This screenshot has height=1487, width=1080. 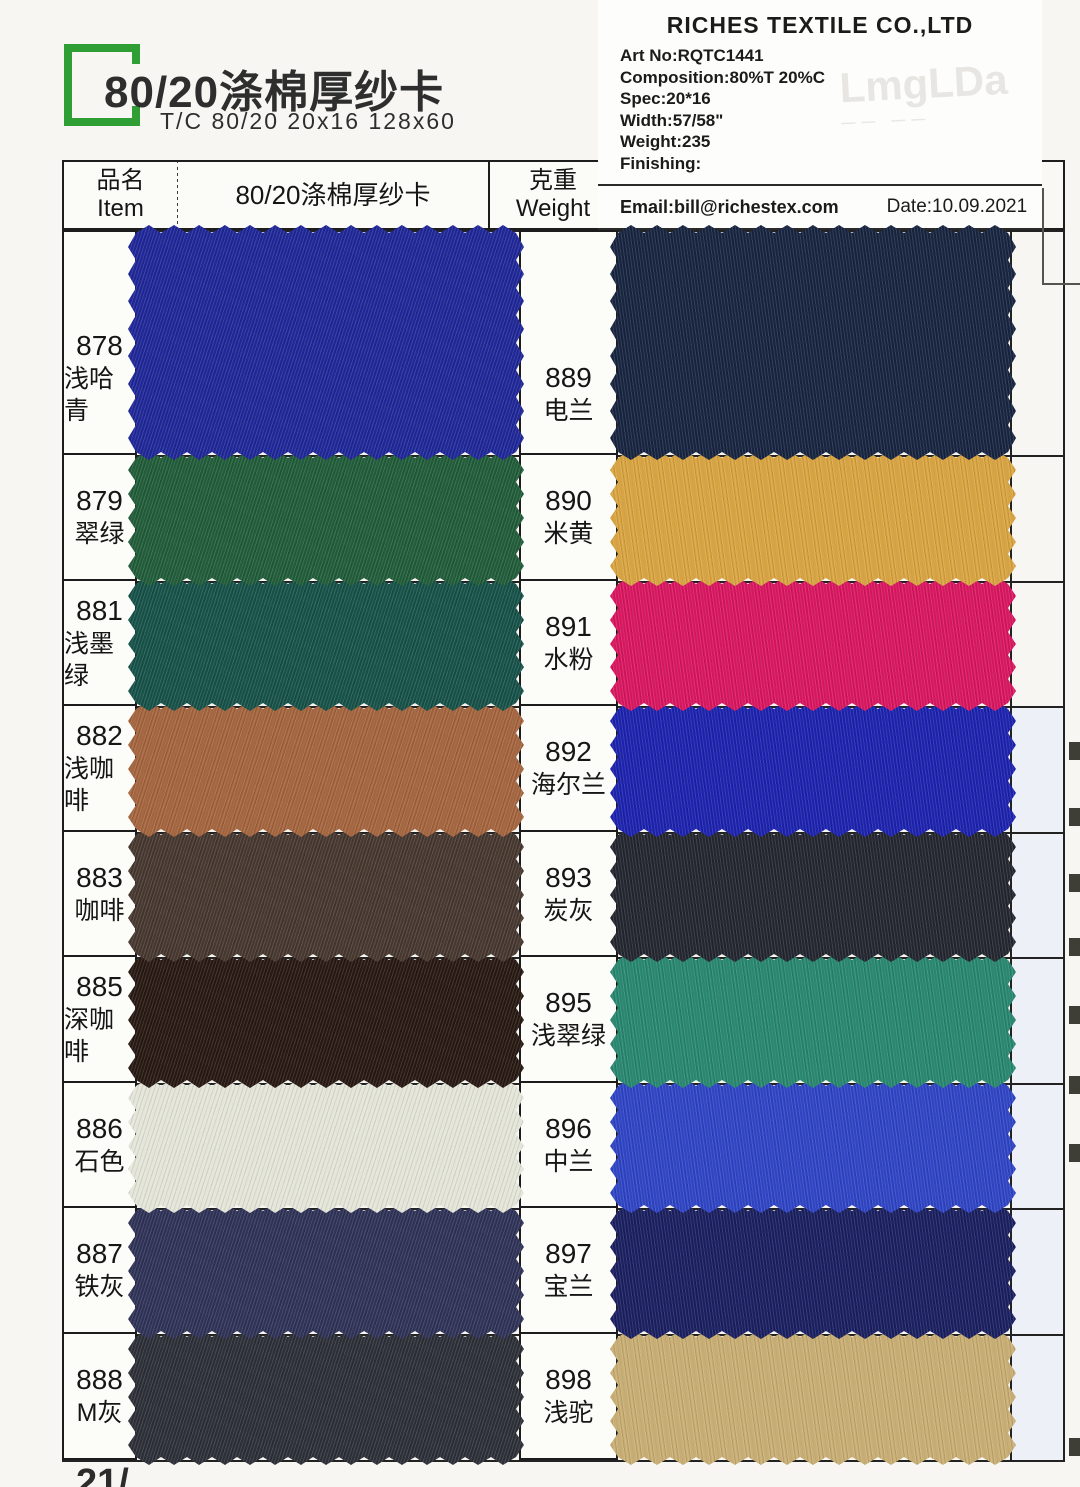 What do you see at coordinates (99, 1271) in the screenshot?
I see `swatch-label-cell-887: 887 铁灰` at bounding box center [99, 1271].